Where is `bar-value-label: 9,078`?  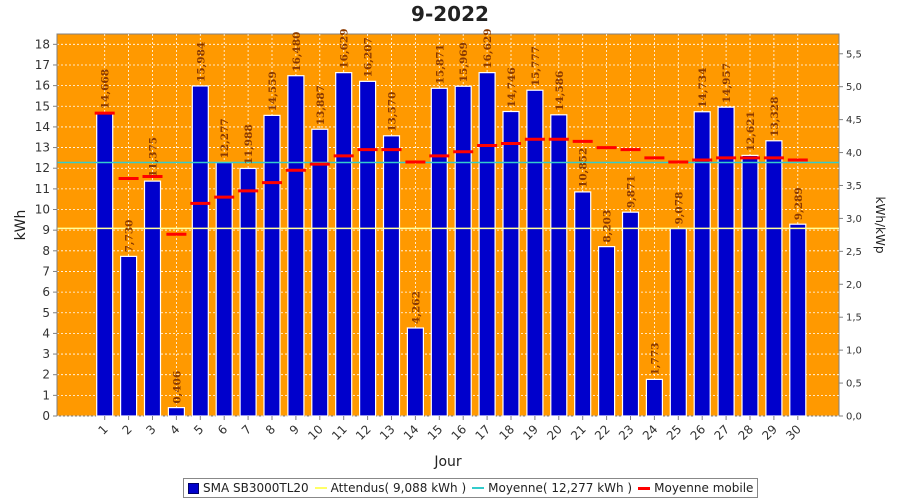
bar-value-label: 9,078 is located at coordinates (679, 208).